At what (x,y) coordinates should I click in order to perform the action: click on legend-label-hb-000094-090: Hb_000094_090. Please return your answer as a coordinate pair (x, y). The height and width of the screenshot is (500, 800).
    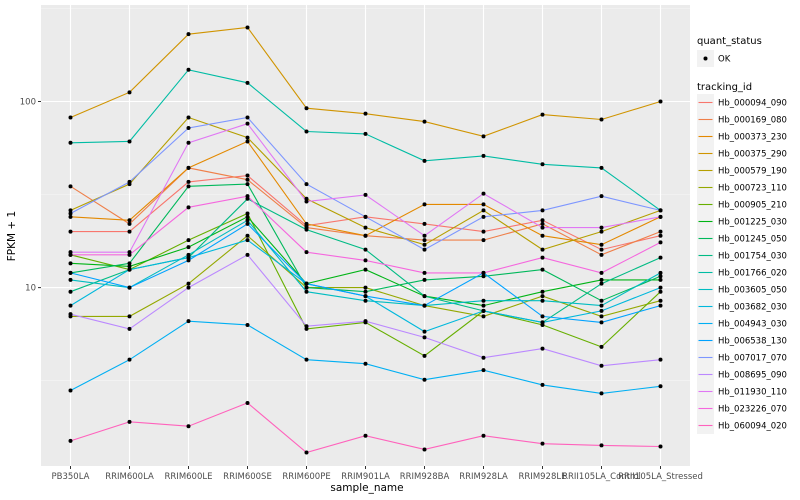
    Looking at the image, I should click on (752, 104).